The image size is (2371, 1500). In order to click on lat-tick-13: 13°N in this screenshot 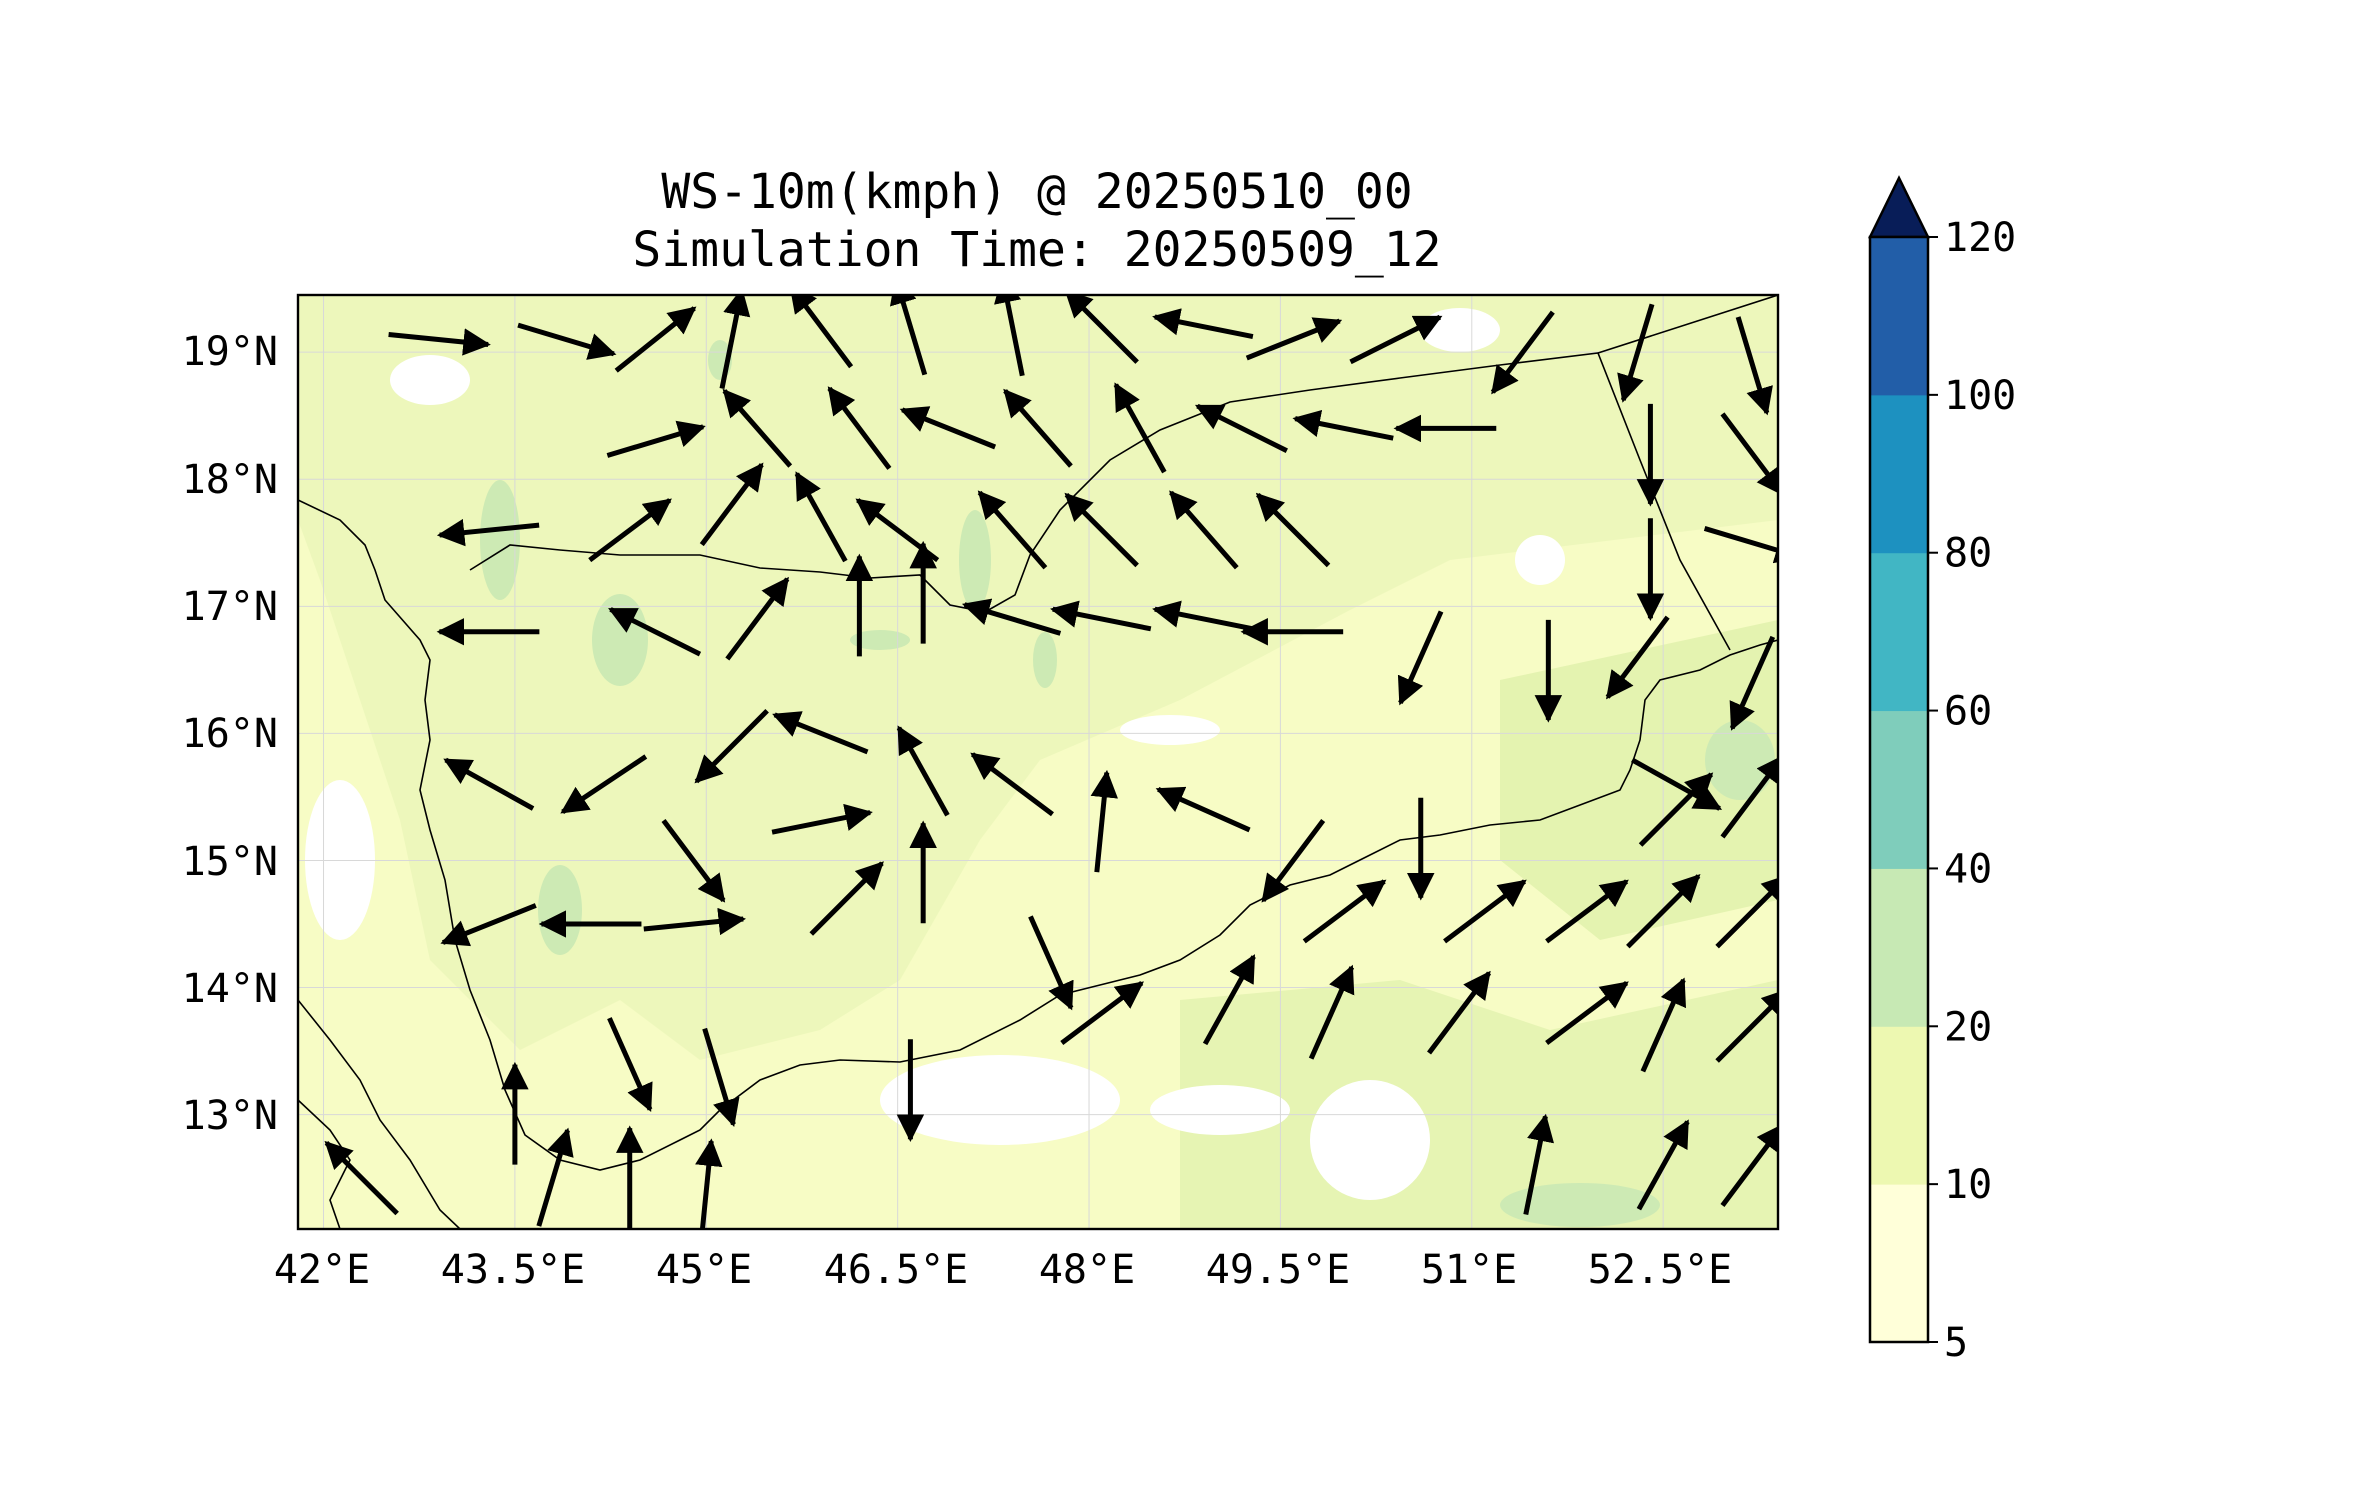, I will do `click(230, 1116)`.